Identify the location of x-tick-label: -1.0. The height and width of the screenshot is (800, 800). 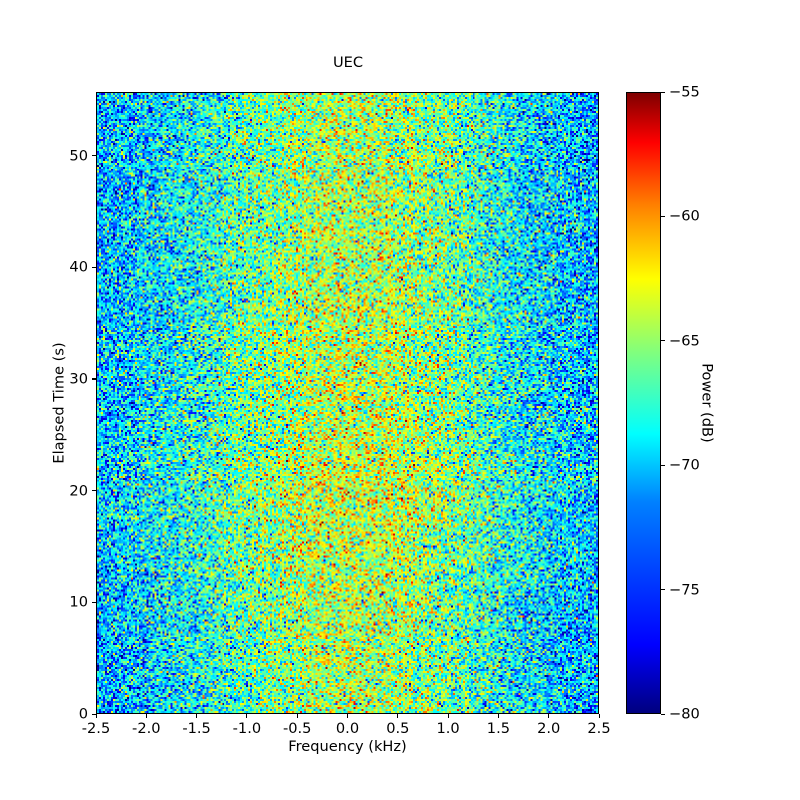
(247, 728).